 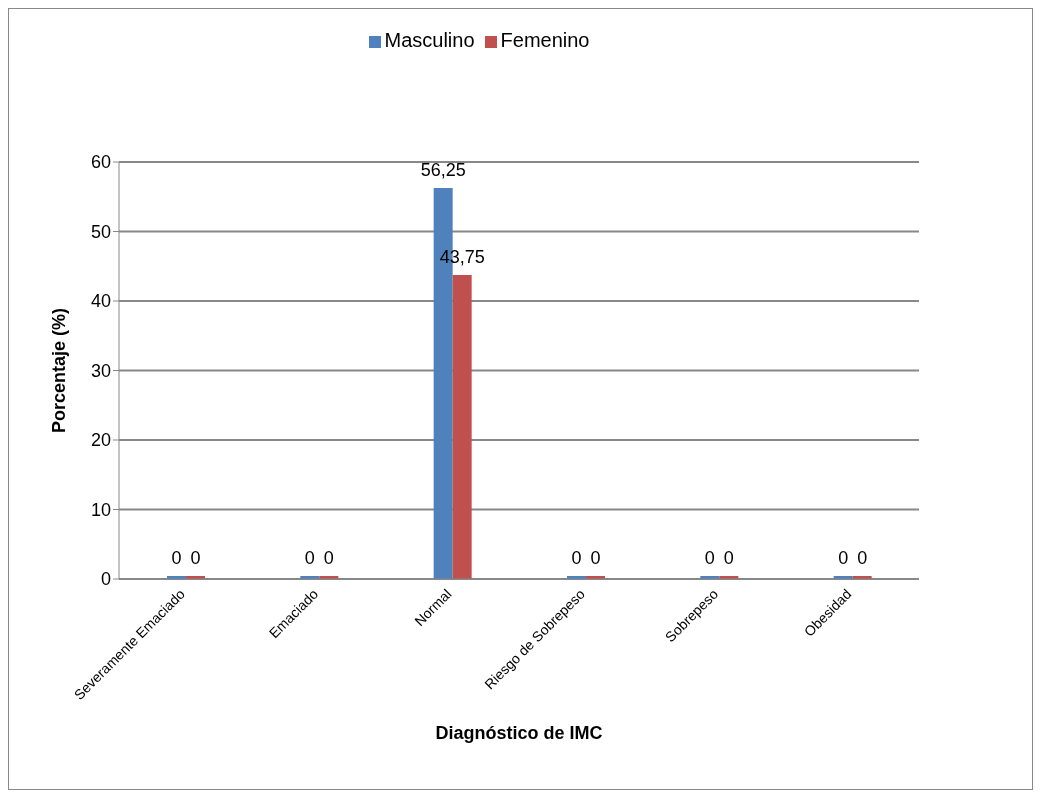 I want to click on y-tick-label: 30, so click(x=100, y=370).